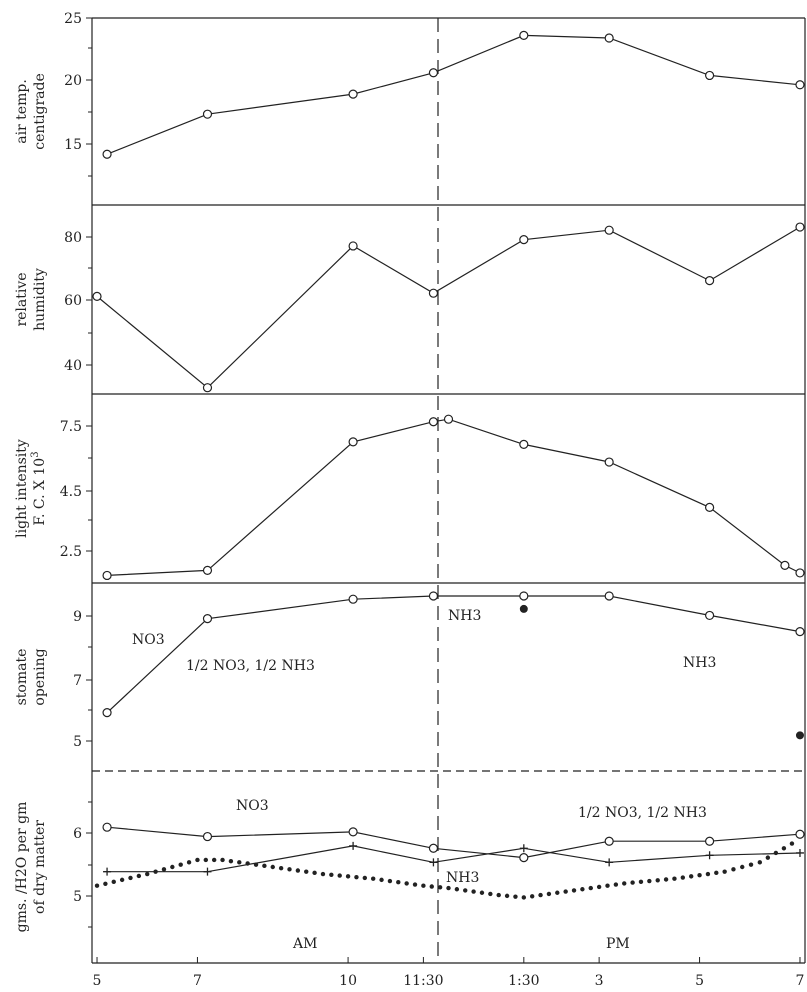 The image size is (807, 992). Describe the element at coordinates (252, 806) in the screenshot. I see `legend-label-no3: NO3` at that location.